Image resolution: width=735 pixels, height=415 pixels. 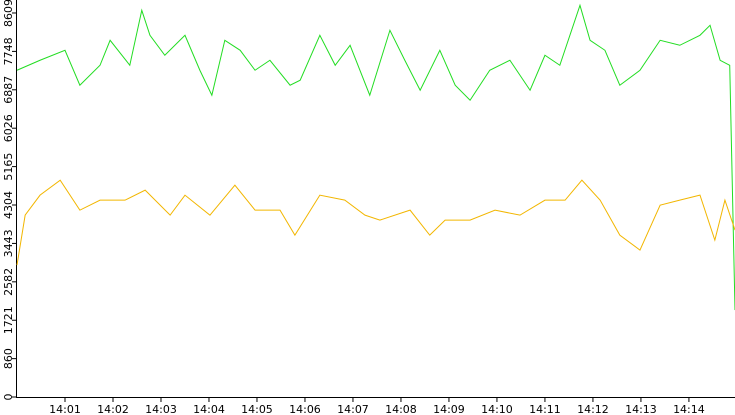 What do you see at coordinates (497, 409) in the screenshot?
I see `x-tick-label: 14:10` at bounding box center [497, 409].